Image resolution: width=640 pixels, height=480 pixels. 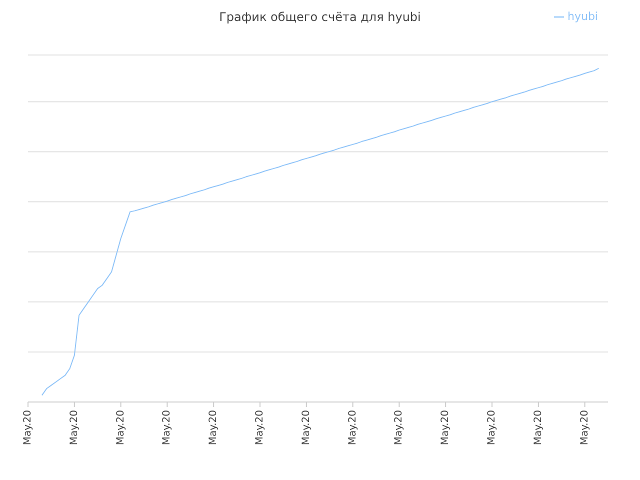 I want to click on chart-title: График общего счёта для hyubi, so click(x=320, y=17).